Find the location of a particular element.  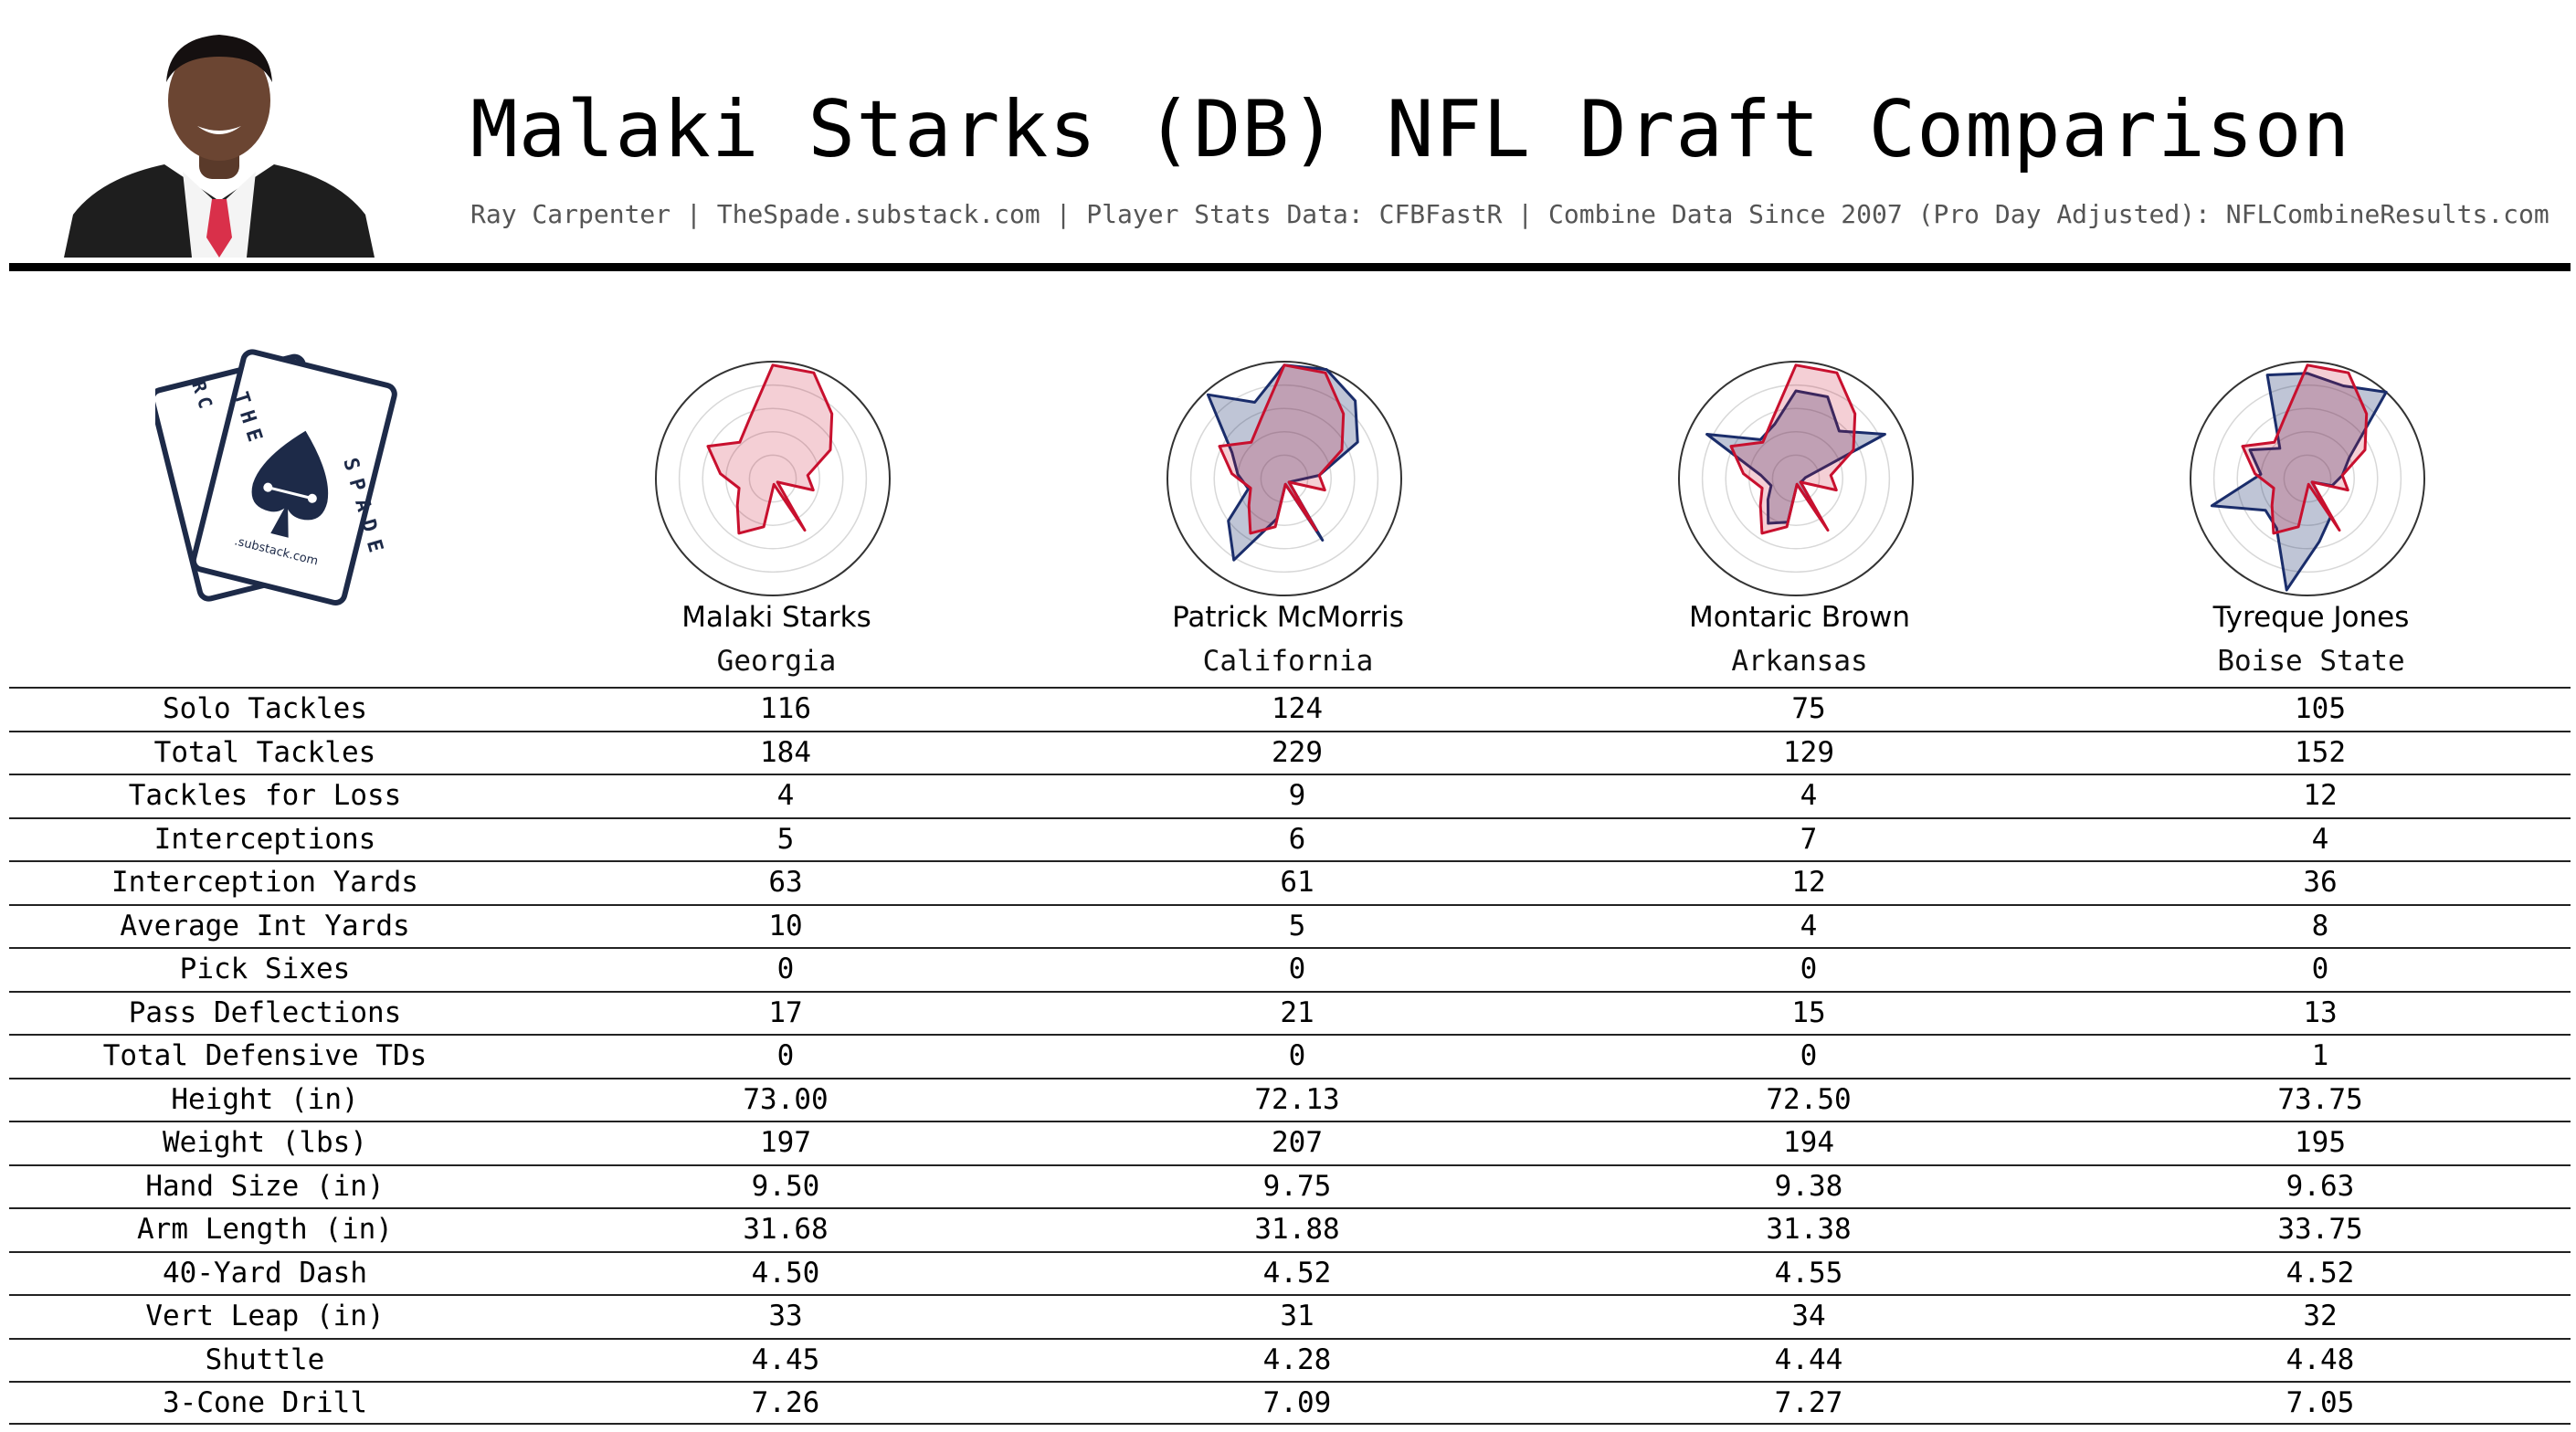

table-row: Average Int Yards 10 5 4 8 is located at coordinates (1290, 925).